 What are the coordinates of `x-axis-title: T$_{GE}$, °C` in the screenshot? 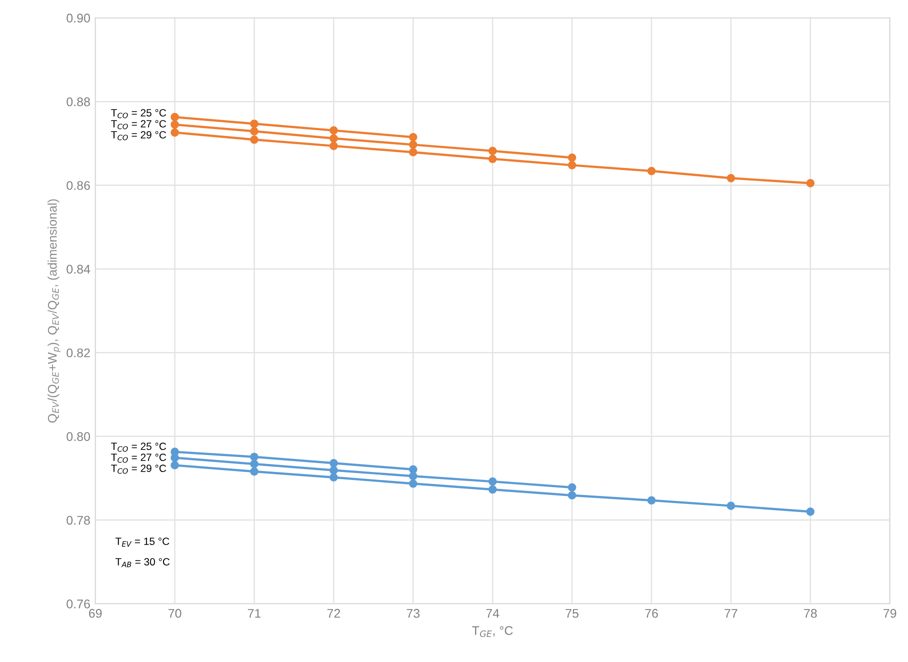 It's located at (492, 632).